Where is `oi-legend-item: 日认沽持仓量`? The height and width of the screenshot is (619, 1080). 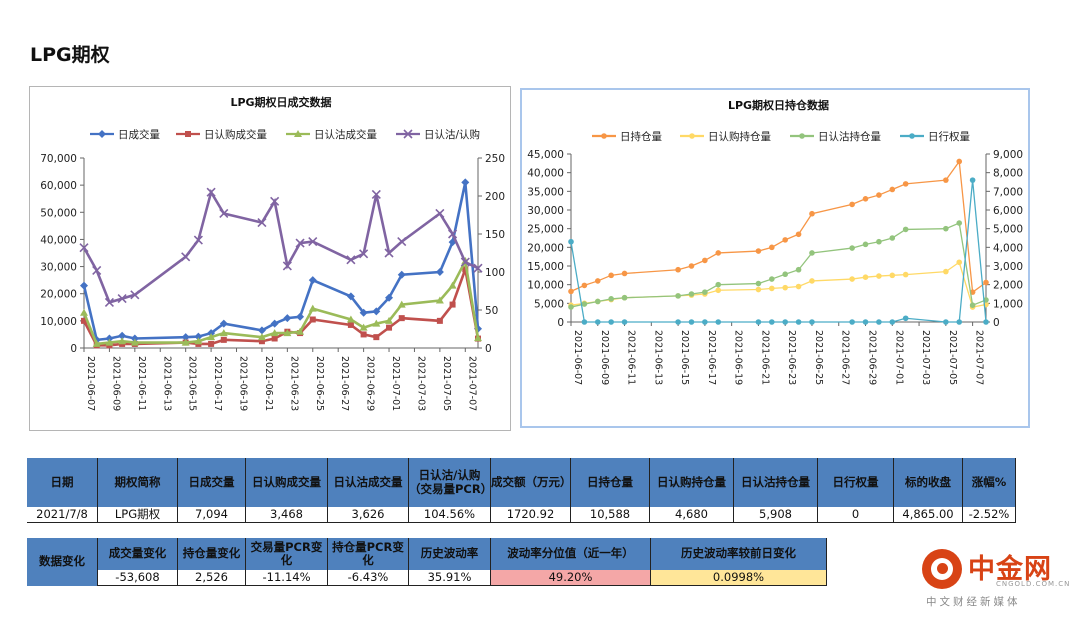
oi-legend-item: 日认沽持仓量 is located at coordinates (835, 136).